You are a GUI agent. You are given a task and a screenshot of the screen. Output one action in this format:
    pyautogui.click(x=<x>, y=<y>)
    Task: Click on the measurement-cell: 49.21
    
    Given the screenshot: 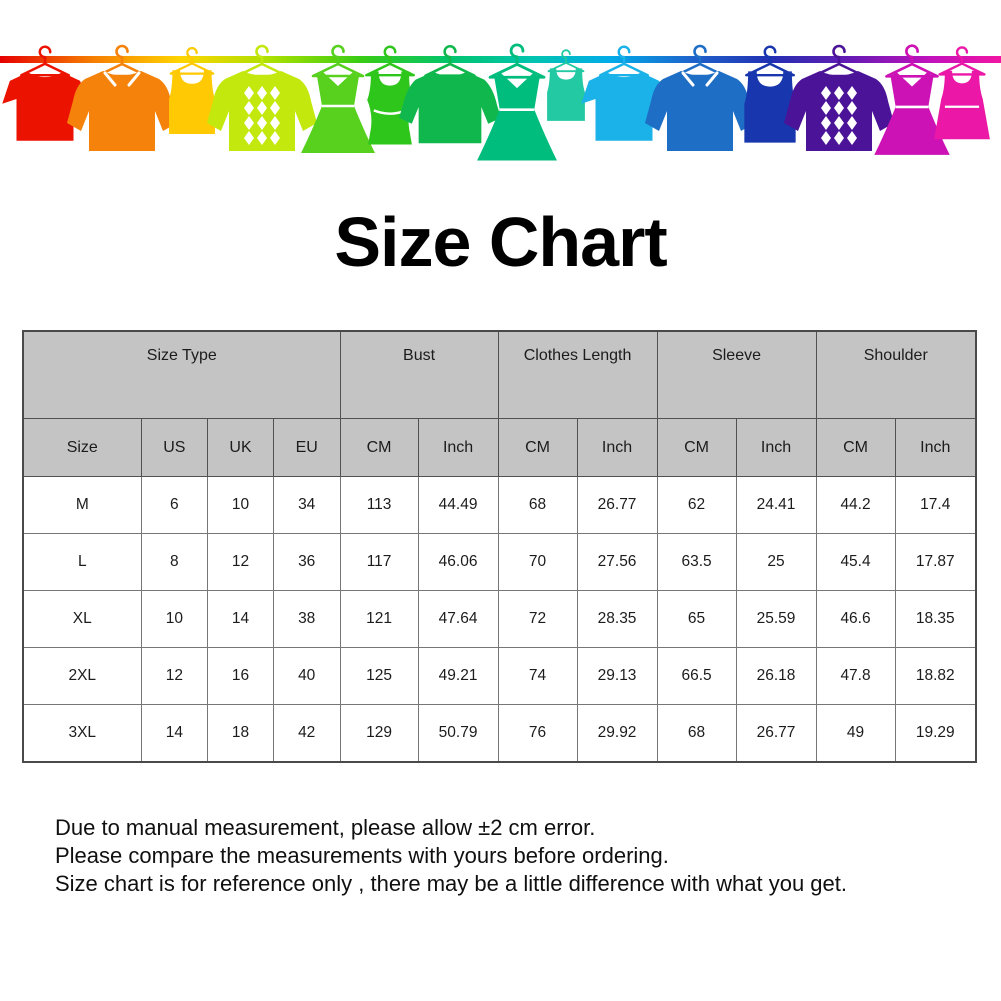 What is the action you would take?
    pyautogui.click(x=458, y=676)
    